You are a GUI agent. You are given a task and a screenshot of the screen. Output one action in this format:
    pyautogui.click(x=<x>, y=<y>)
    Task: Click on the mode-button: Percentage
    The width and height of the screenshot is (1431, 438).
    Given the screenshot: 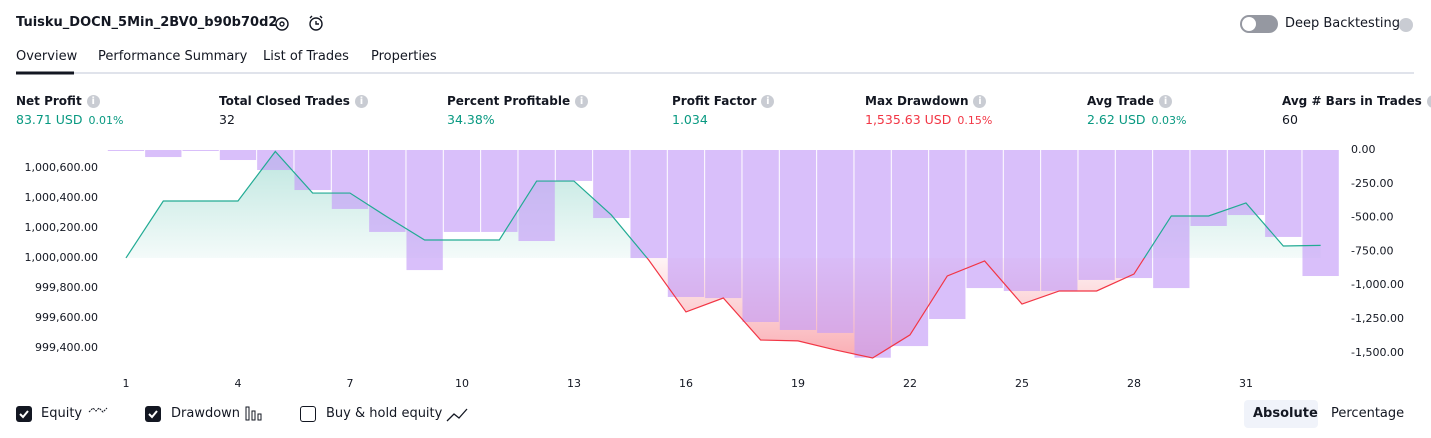 What is the action you would take?
    pyautogui.click(x=1368, y=413)
    